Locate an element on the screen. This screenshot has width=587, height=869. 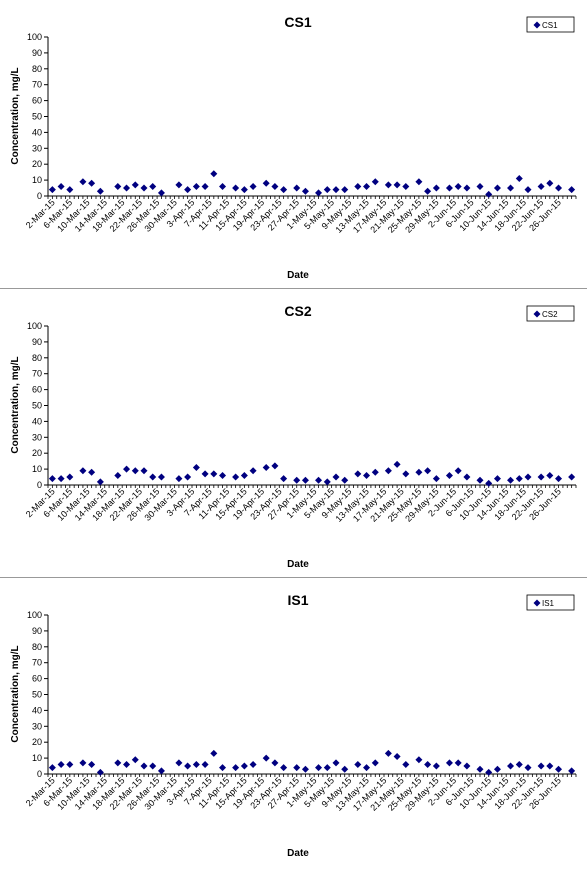
legend-label: CS2 is located at coordinates (550, 314).